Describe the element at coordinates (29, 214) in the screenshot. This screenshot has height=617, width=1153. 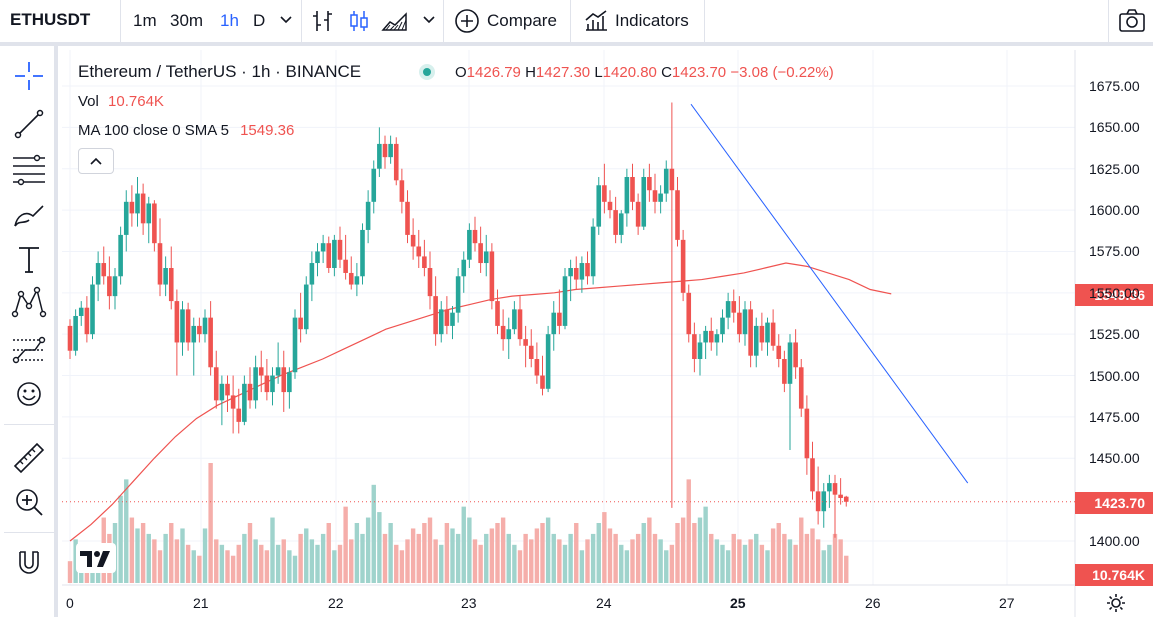
I see `brush-icon` at that location.